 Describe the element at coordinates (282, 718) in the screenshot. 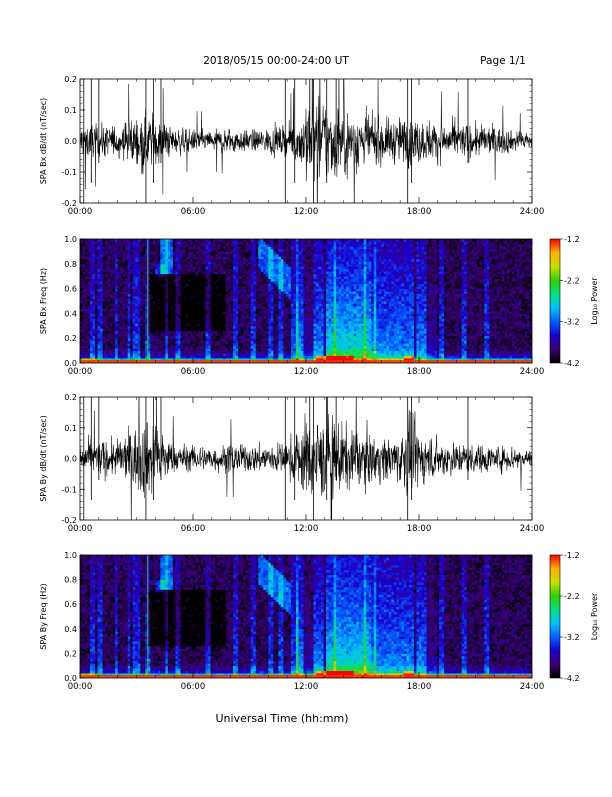

I see `x-axis-label: Universal Time (hh:mm)` at that location.